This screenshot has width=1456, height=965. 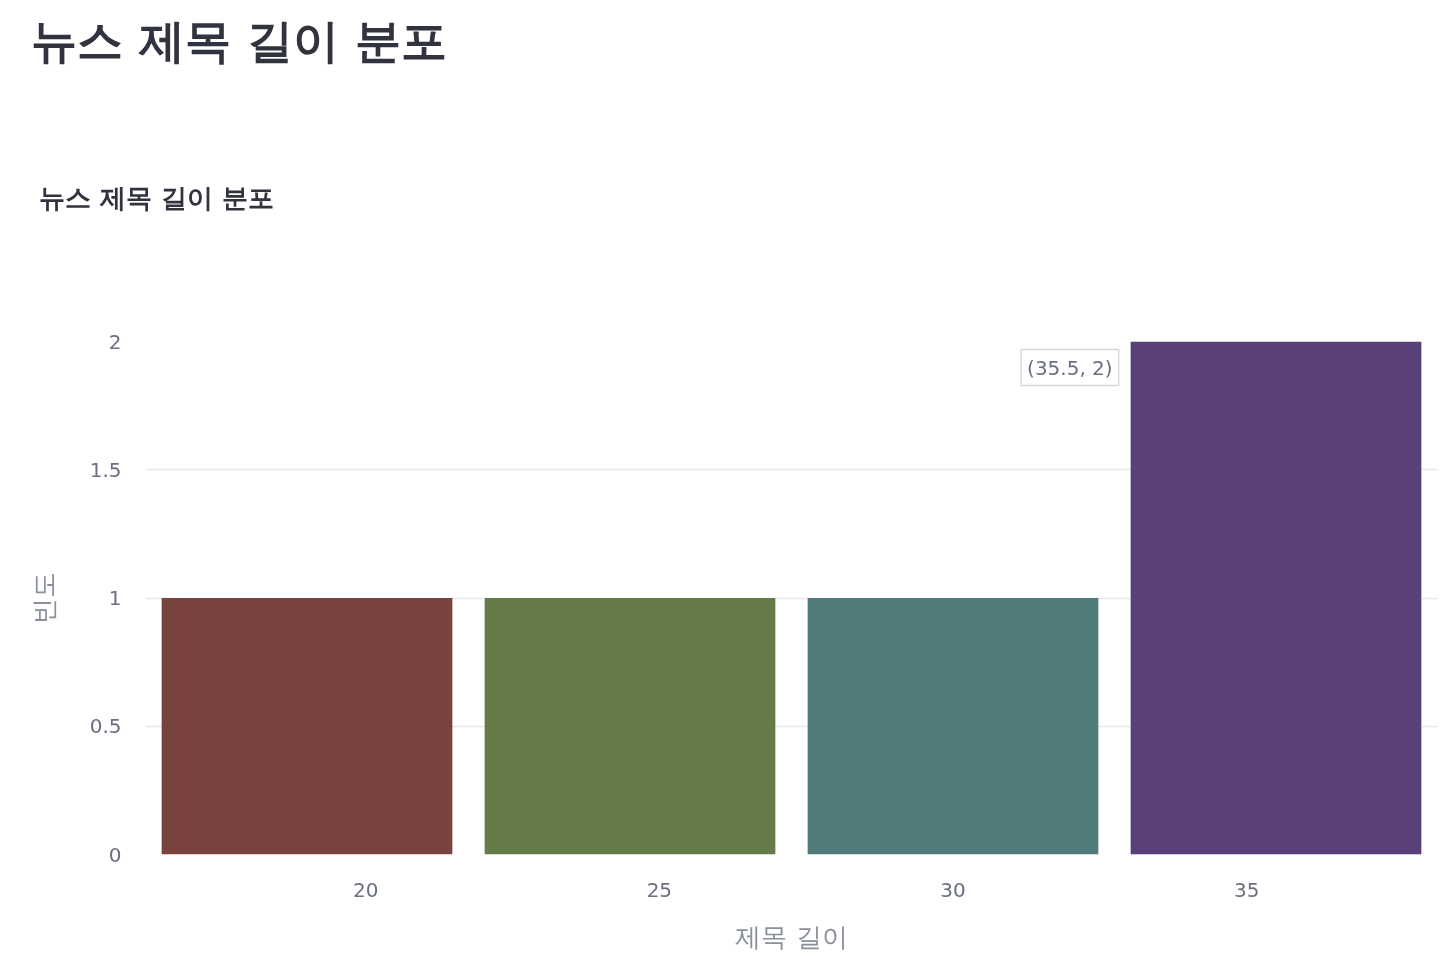 What do you see at coordinates (659, 889) in the screenshot?
I see `x-tick-label: 25` at bounding box center [659, 889].